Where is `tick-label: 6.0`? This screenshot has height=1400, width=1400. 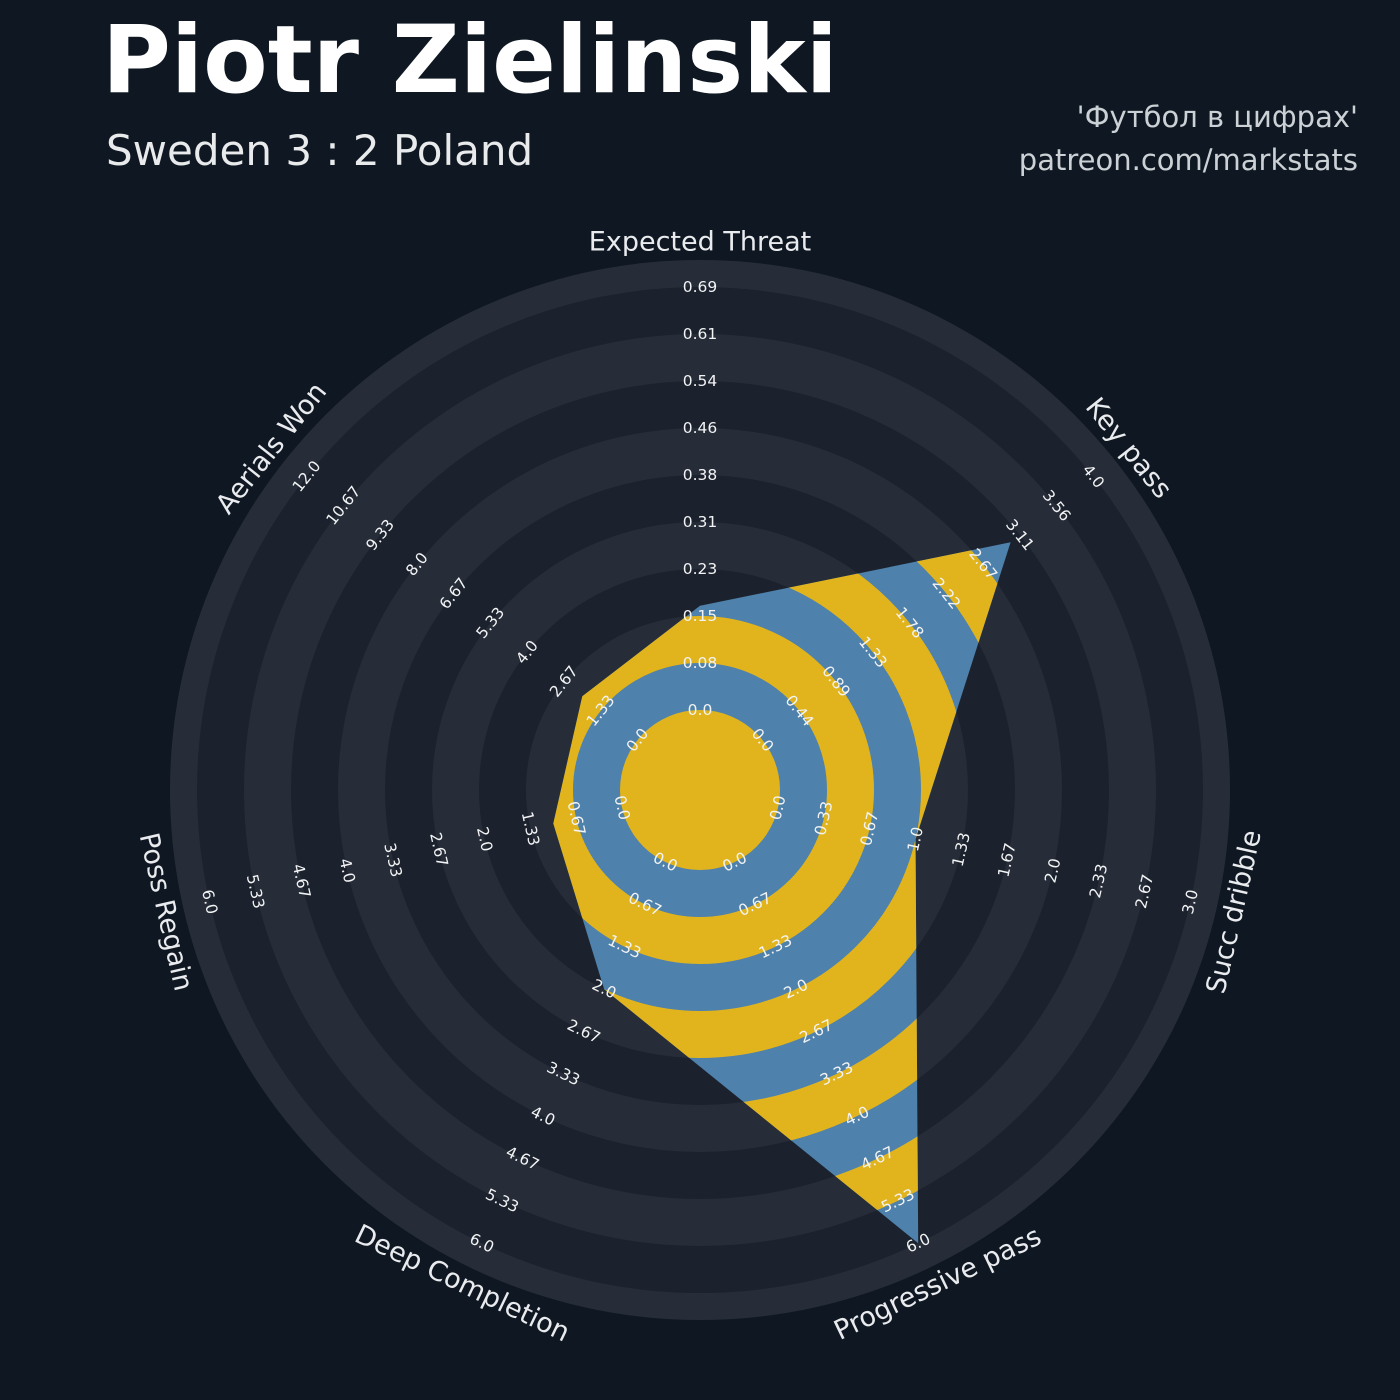
tick-label: 6.0 is located at coordinates (209, 902).